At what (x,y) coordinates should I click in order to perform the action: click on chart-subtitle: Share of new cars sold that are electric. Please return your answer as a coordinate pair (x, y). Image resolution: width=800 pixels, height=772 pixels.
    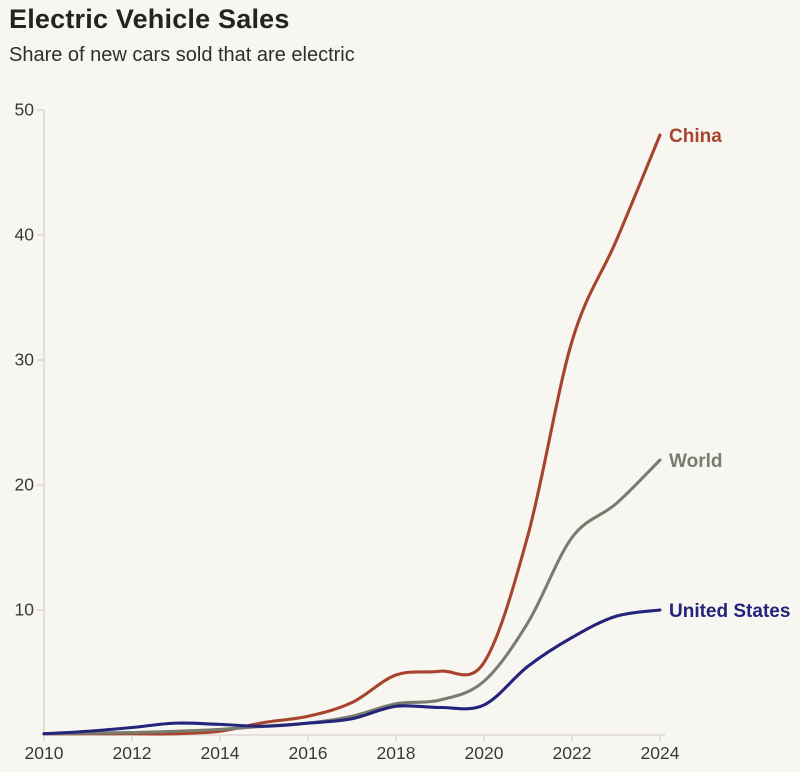
    Looking at the image, I should click on (182, 55).